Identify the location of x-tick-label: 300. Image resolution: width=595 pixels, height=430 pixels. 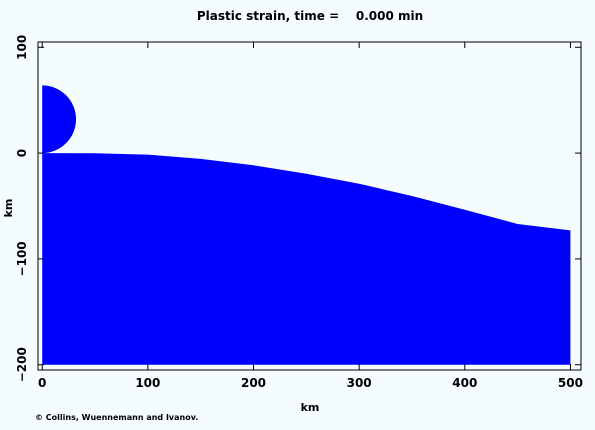
(359, 383).